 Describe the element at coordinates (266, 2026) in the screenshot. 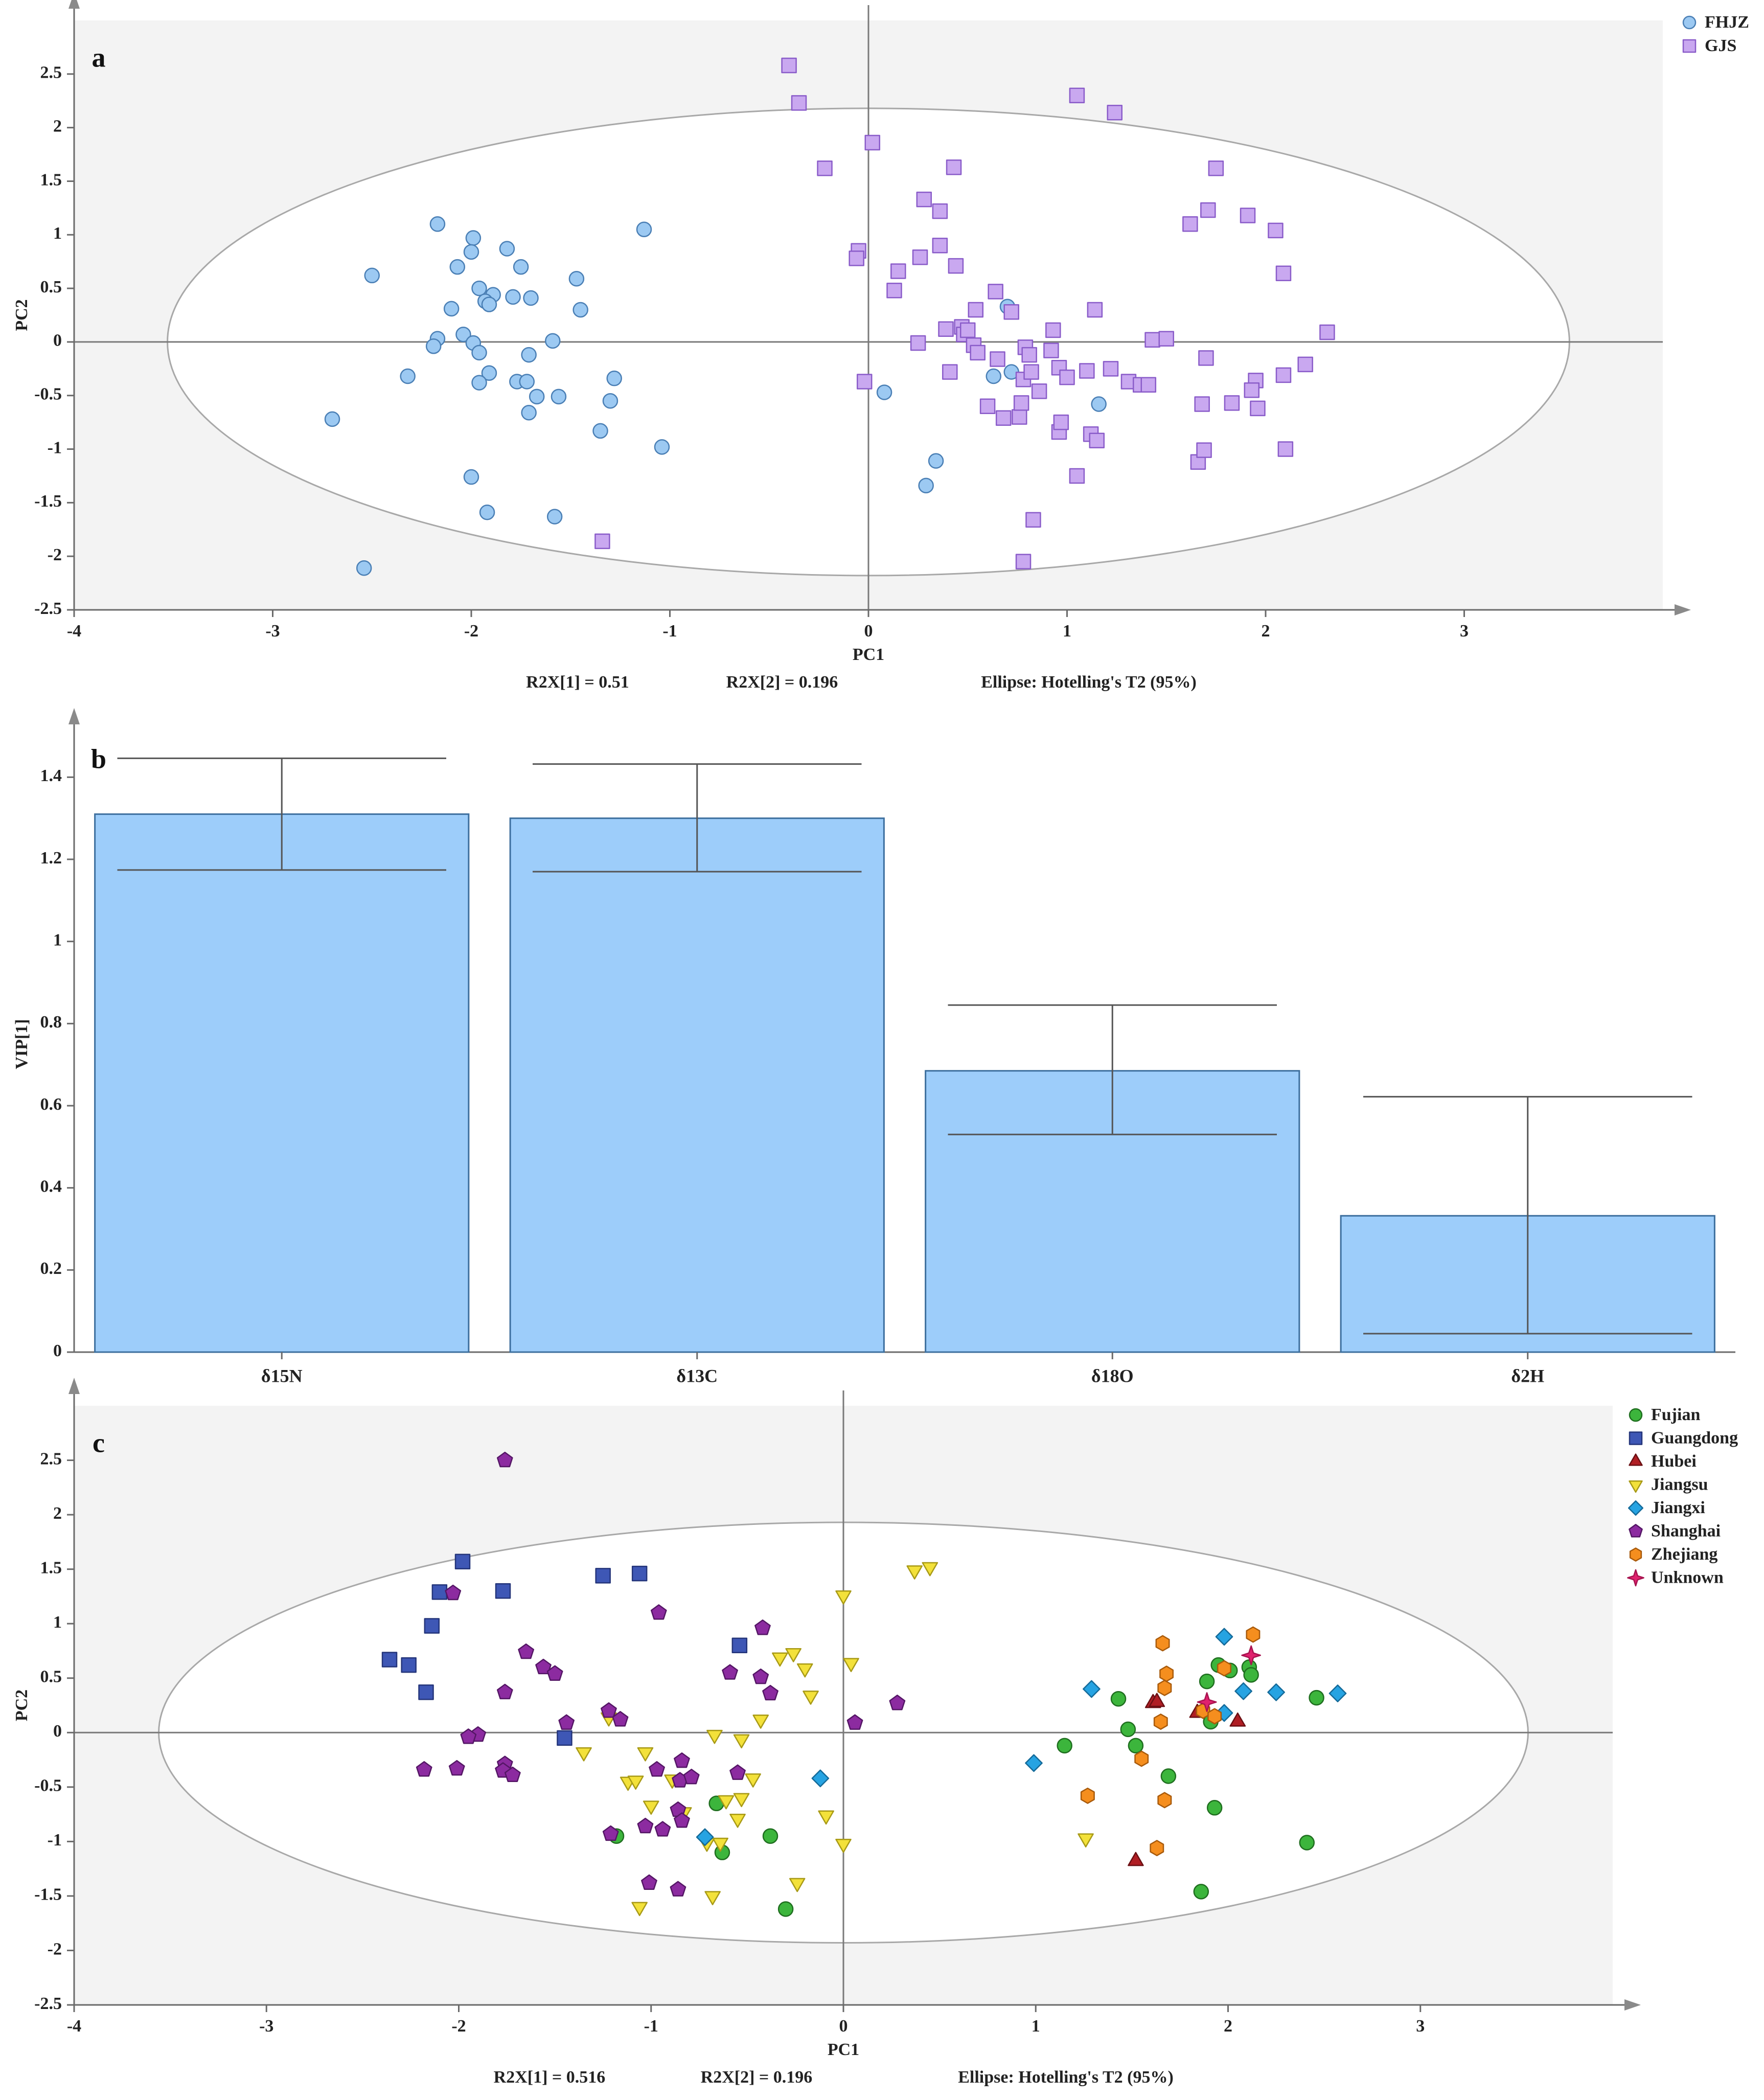

I see `x-tick-label: -3` at that location.